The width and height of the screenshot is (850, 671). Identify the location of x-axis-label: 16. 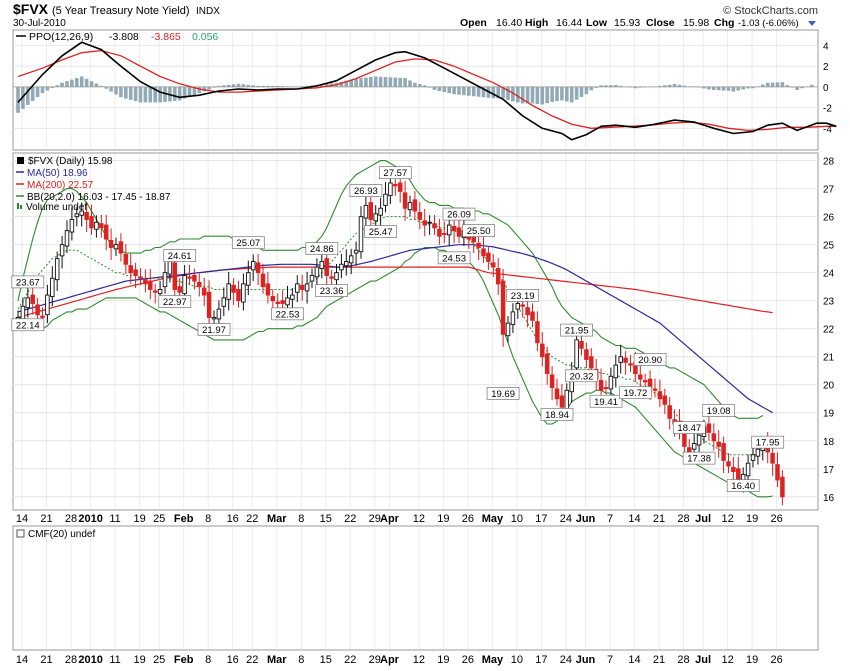
(233, 519).